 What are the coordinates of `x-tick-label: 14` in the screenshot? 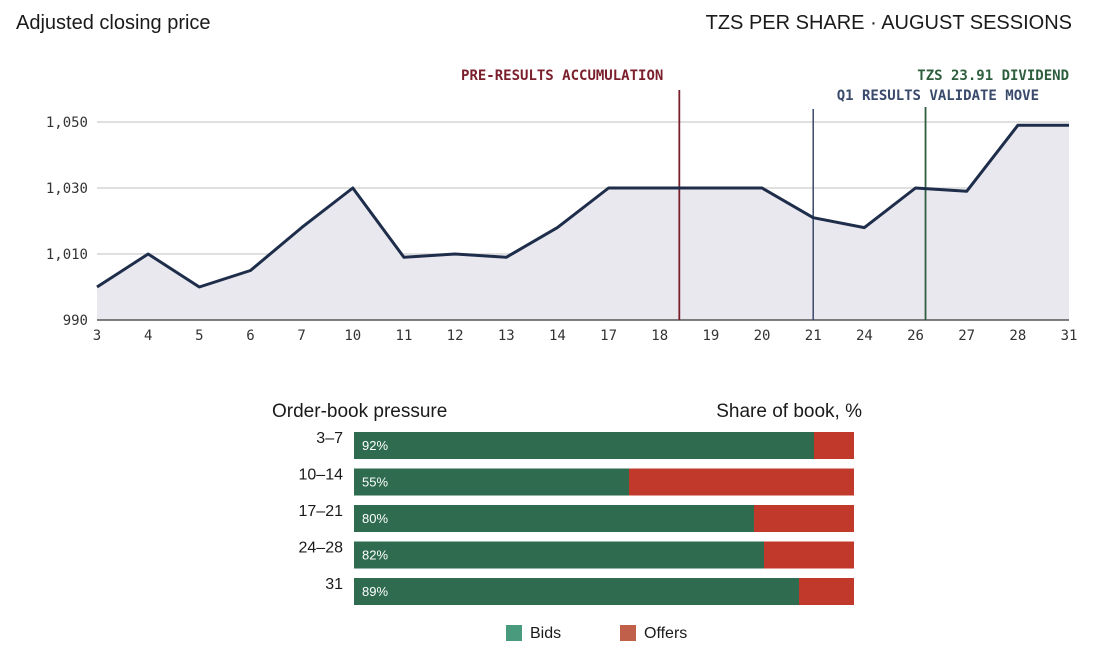 It's located at (557, 336).